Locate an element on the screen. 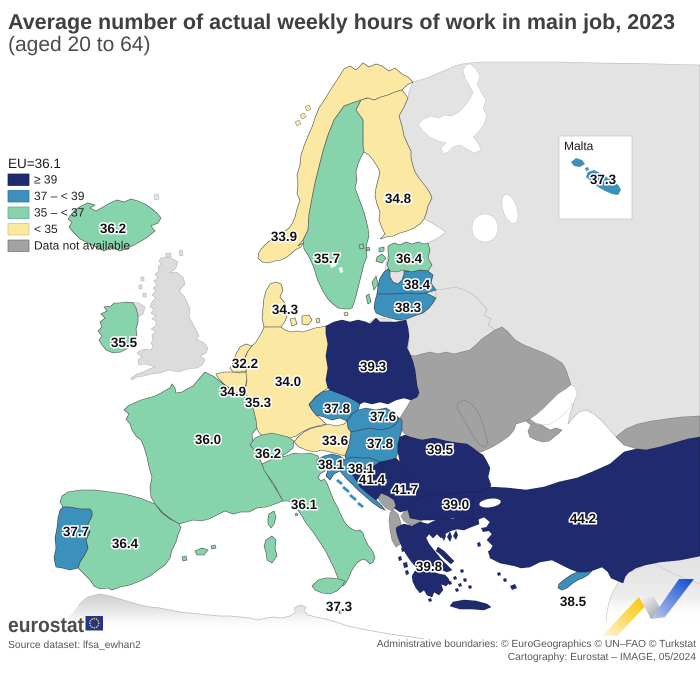 Image resolution: width=700 pixels, height=700 pixels. svg-text: < 35 is located at coordinates (46, 229).